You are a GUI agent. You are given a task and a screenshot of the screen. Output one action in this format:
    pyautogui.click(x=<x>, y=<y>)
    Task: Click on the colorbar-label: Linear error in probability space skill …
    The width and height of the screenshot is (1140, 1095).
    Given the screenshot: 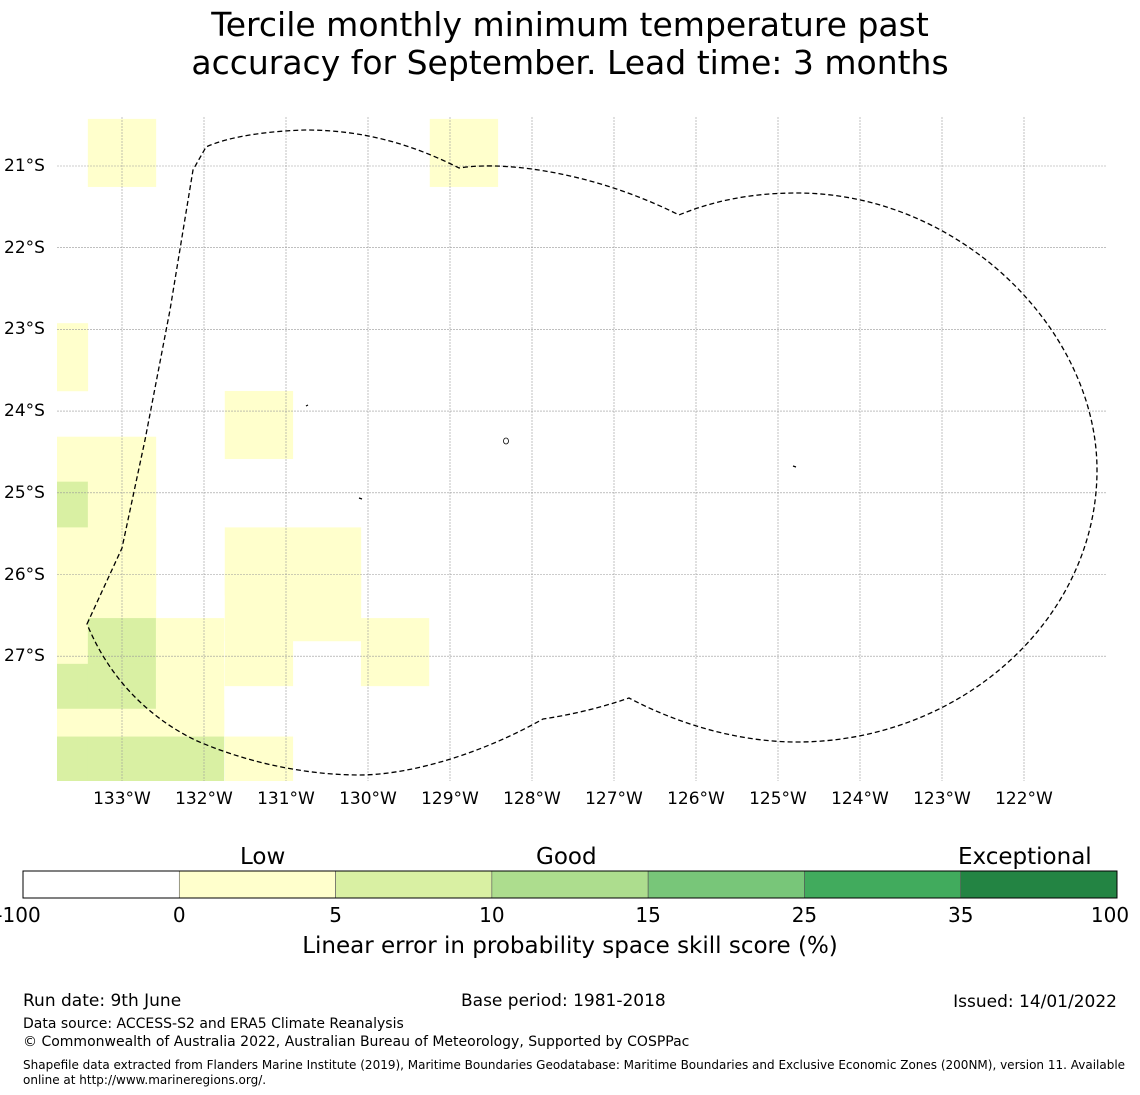 What is the action you would take?
    pyautogui.click(x=570, y=946)
    